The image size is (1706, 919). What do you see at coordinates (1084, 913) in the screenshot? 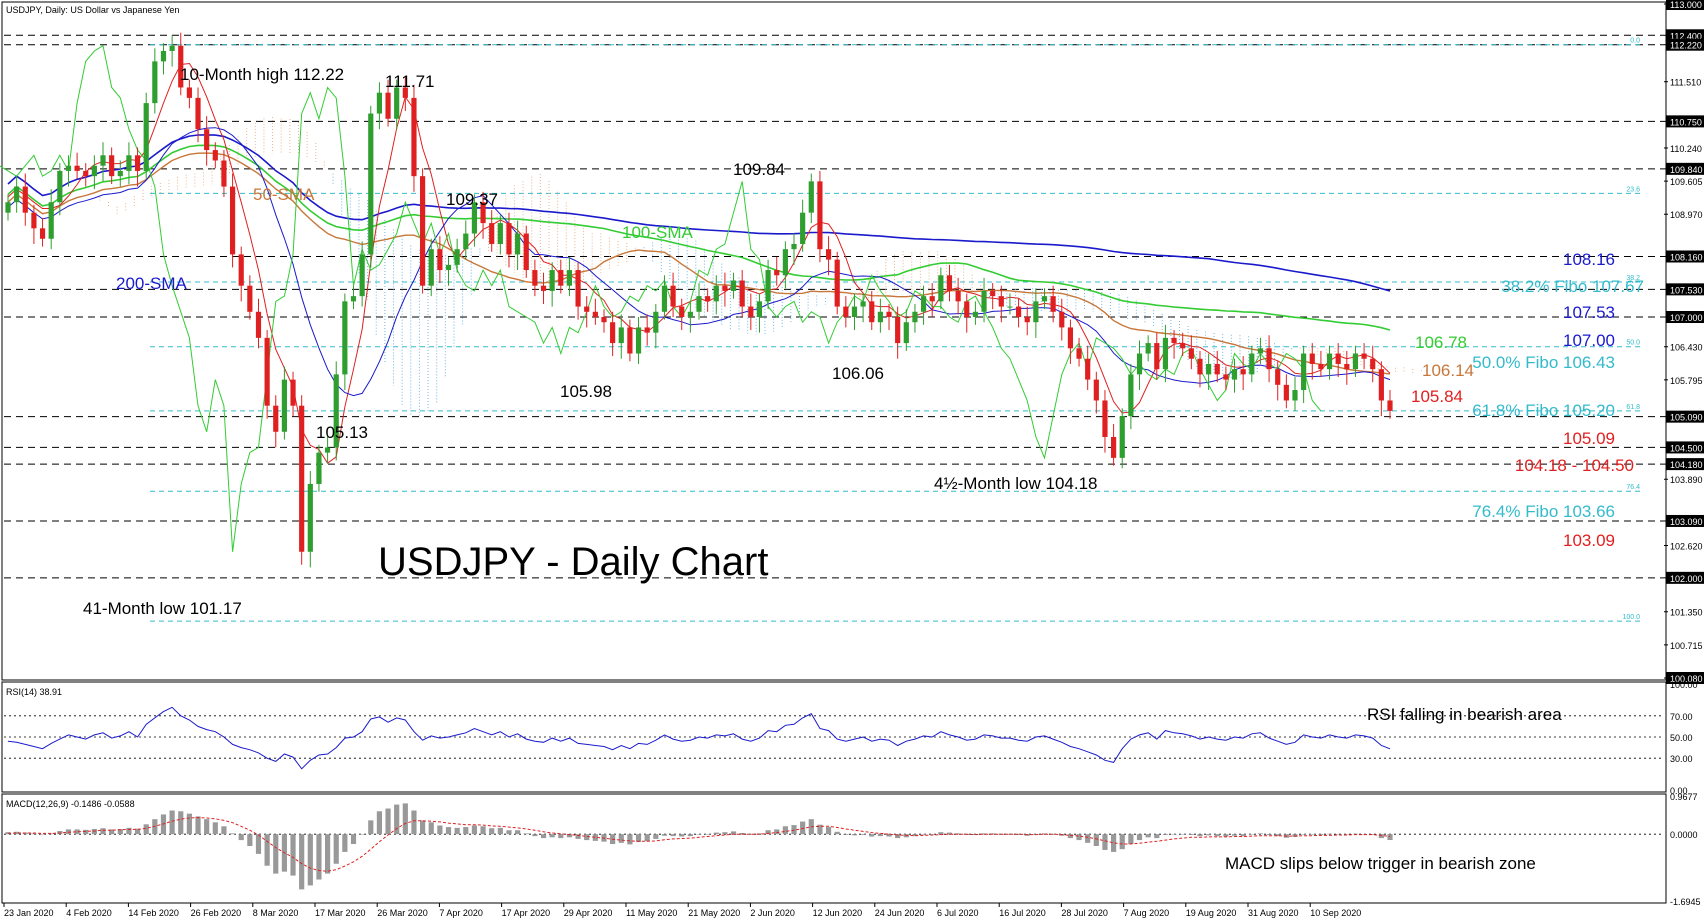
I see `date-label: 28 Jul 2020` at bounding box center [1084, 913].